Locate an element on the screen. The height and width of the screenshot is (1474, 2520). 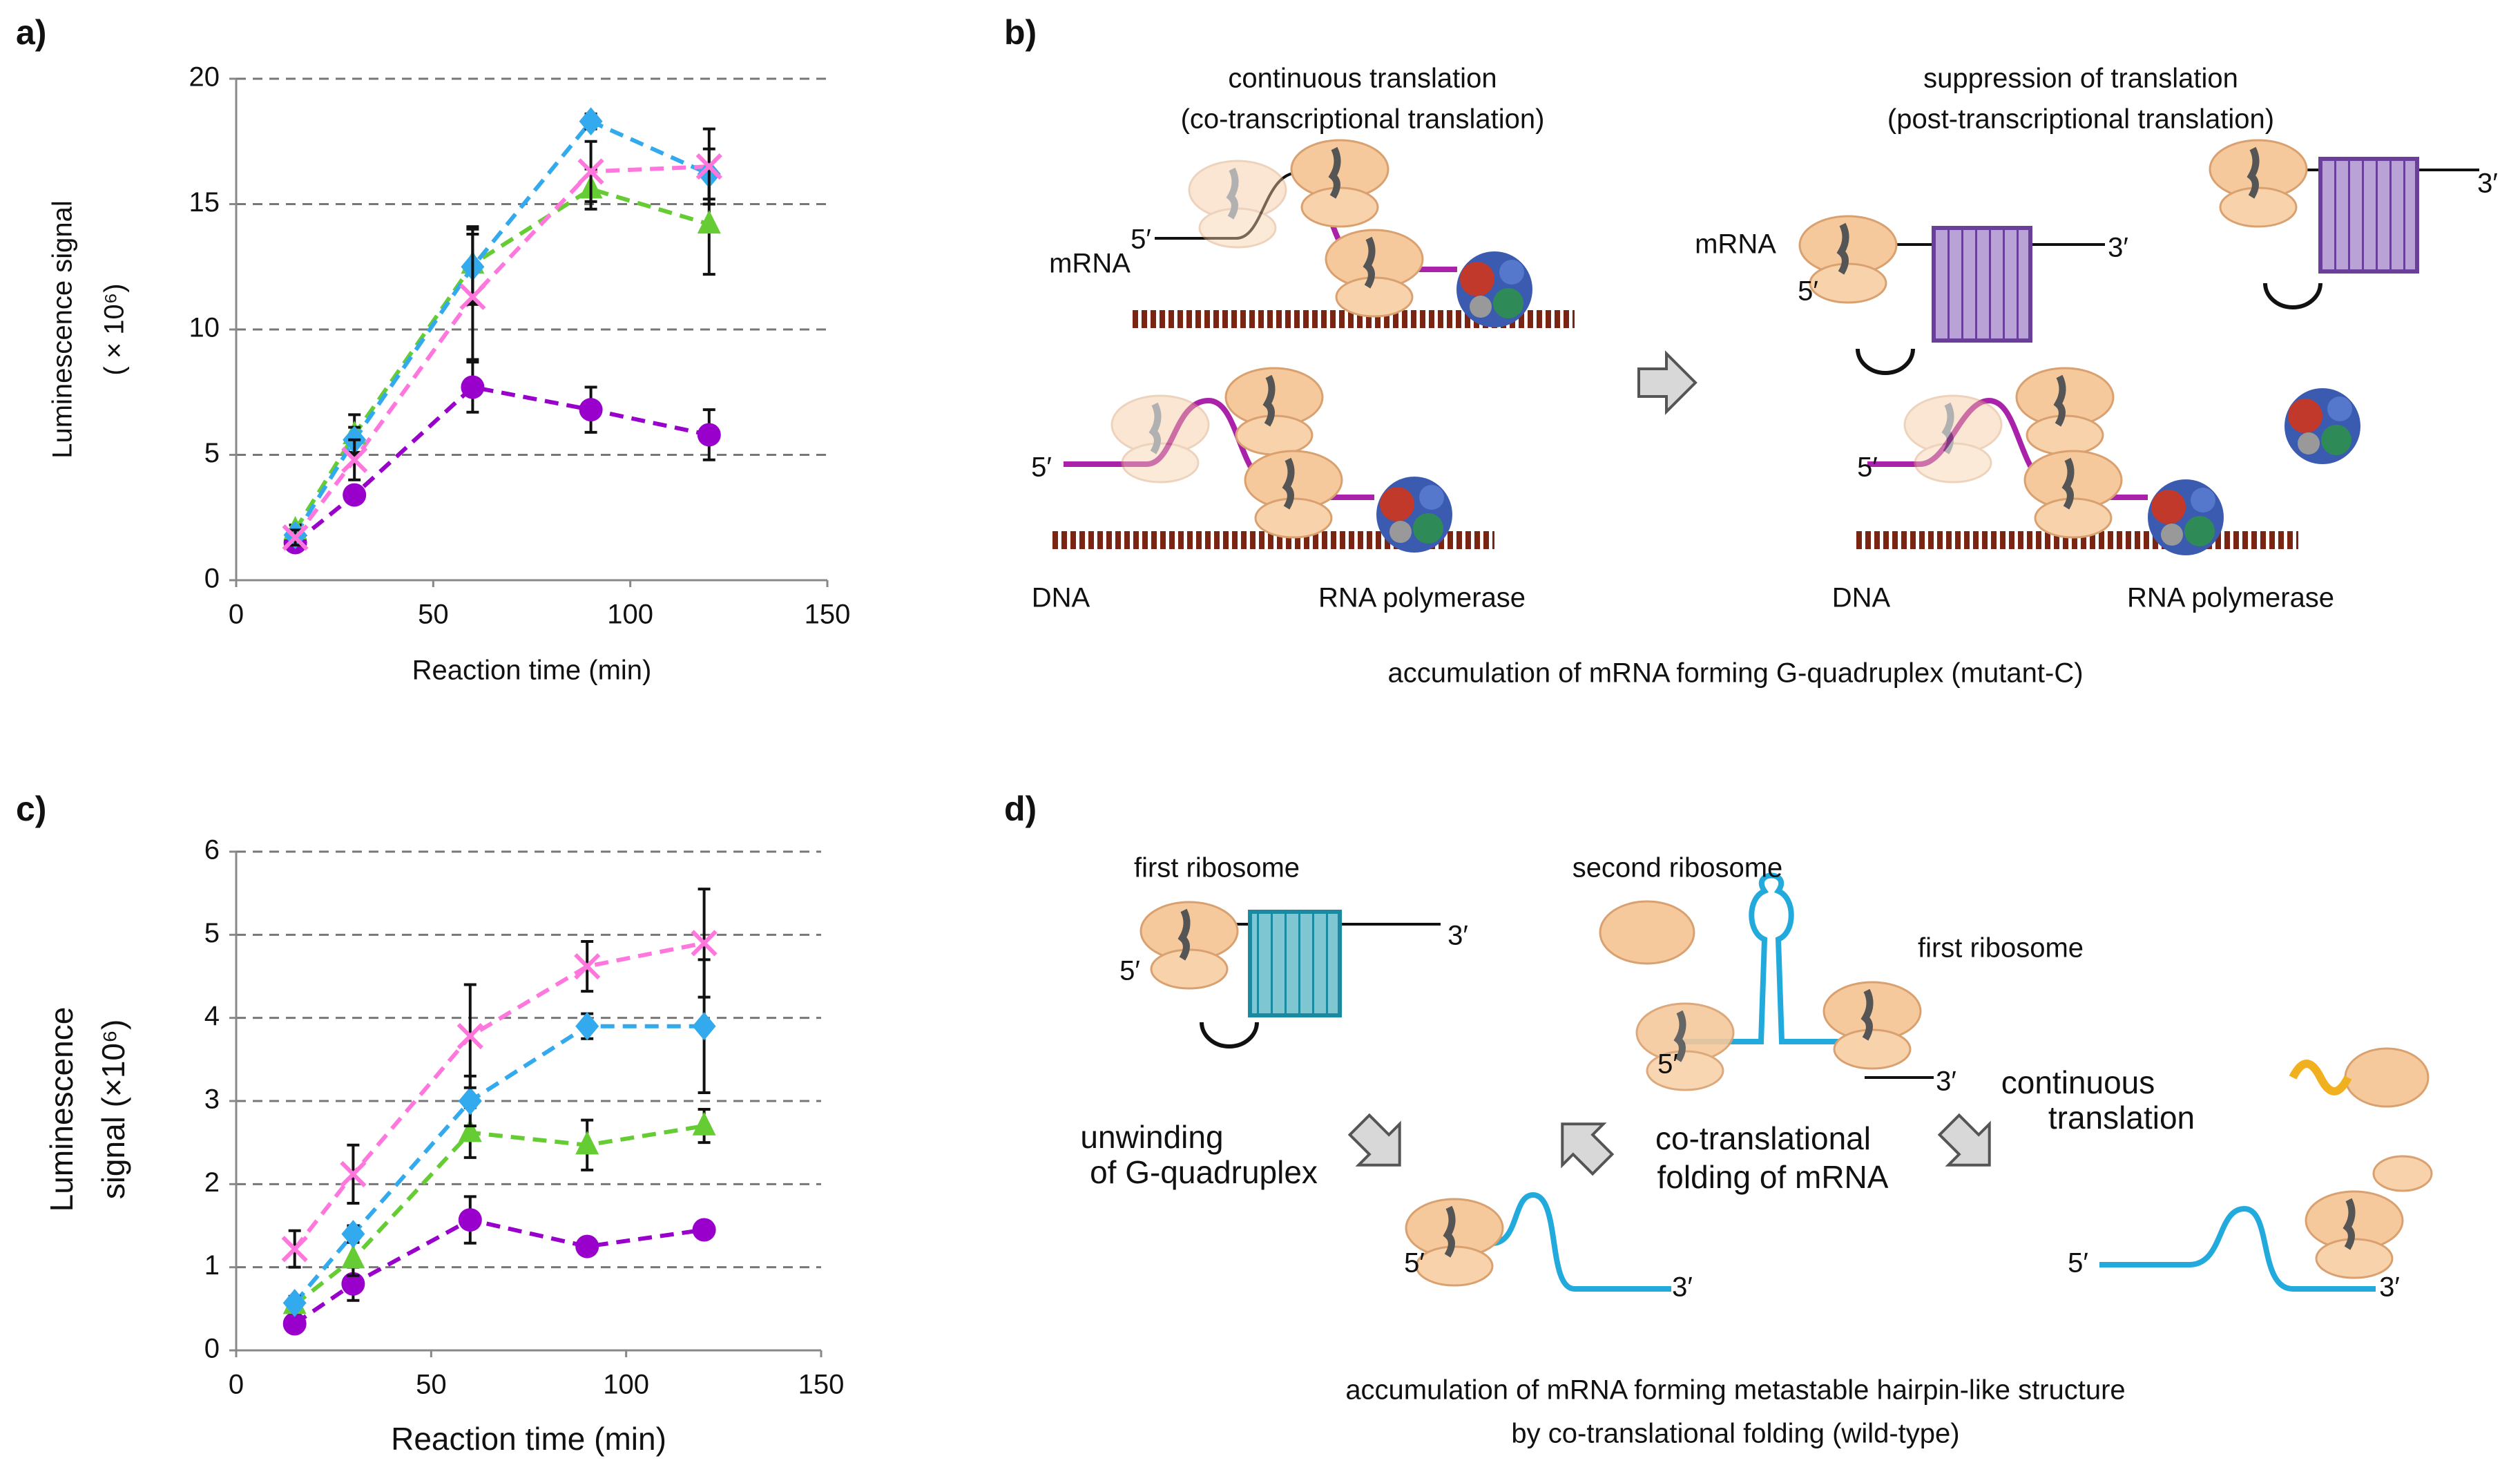
title: (post-transcriptional translation) is located at coordinates (2080, 119).